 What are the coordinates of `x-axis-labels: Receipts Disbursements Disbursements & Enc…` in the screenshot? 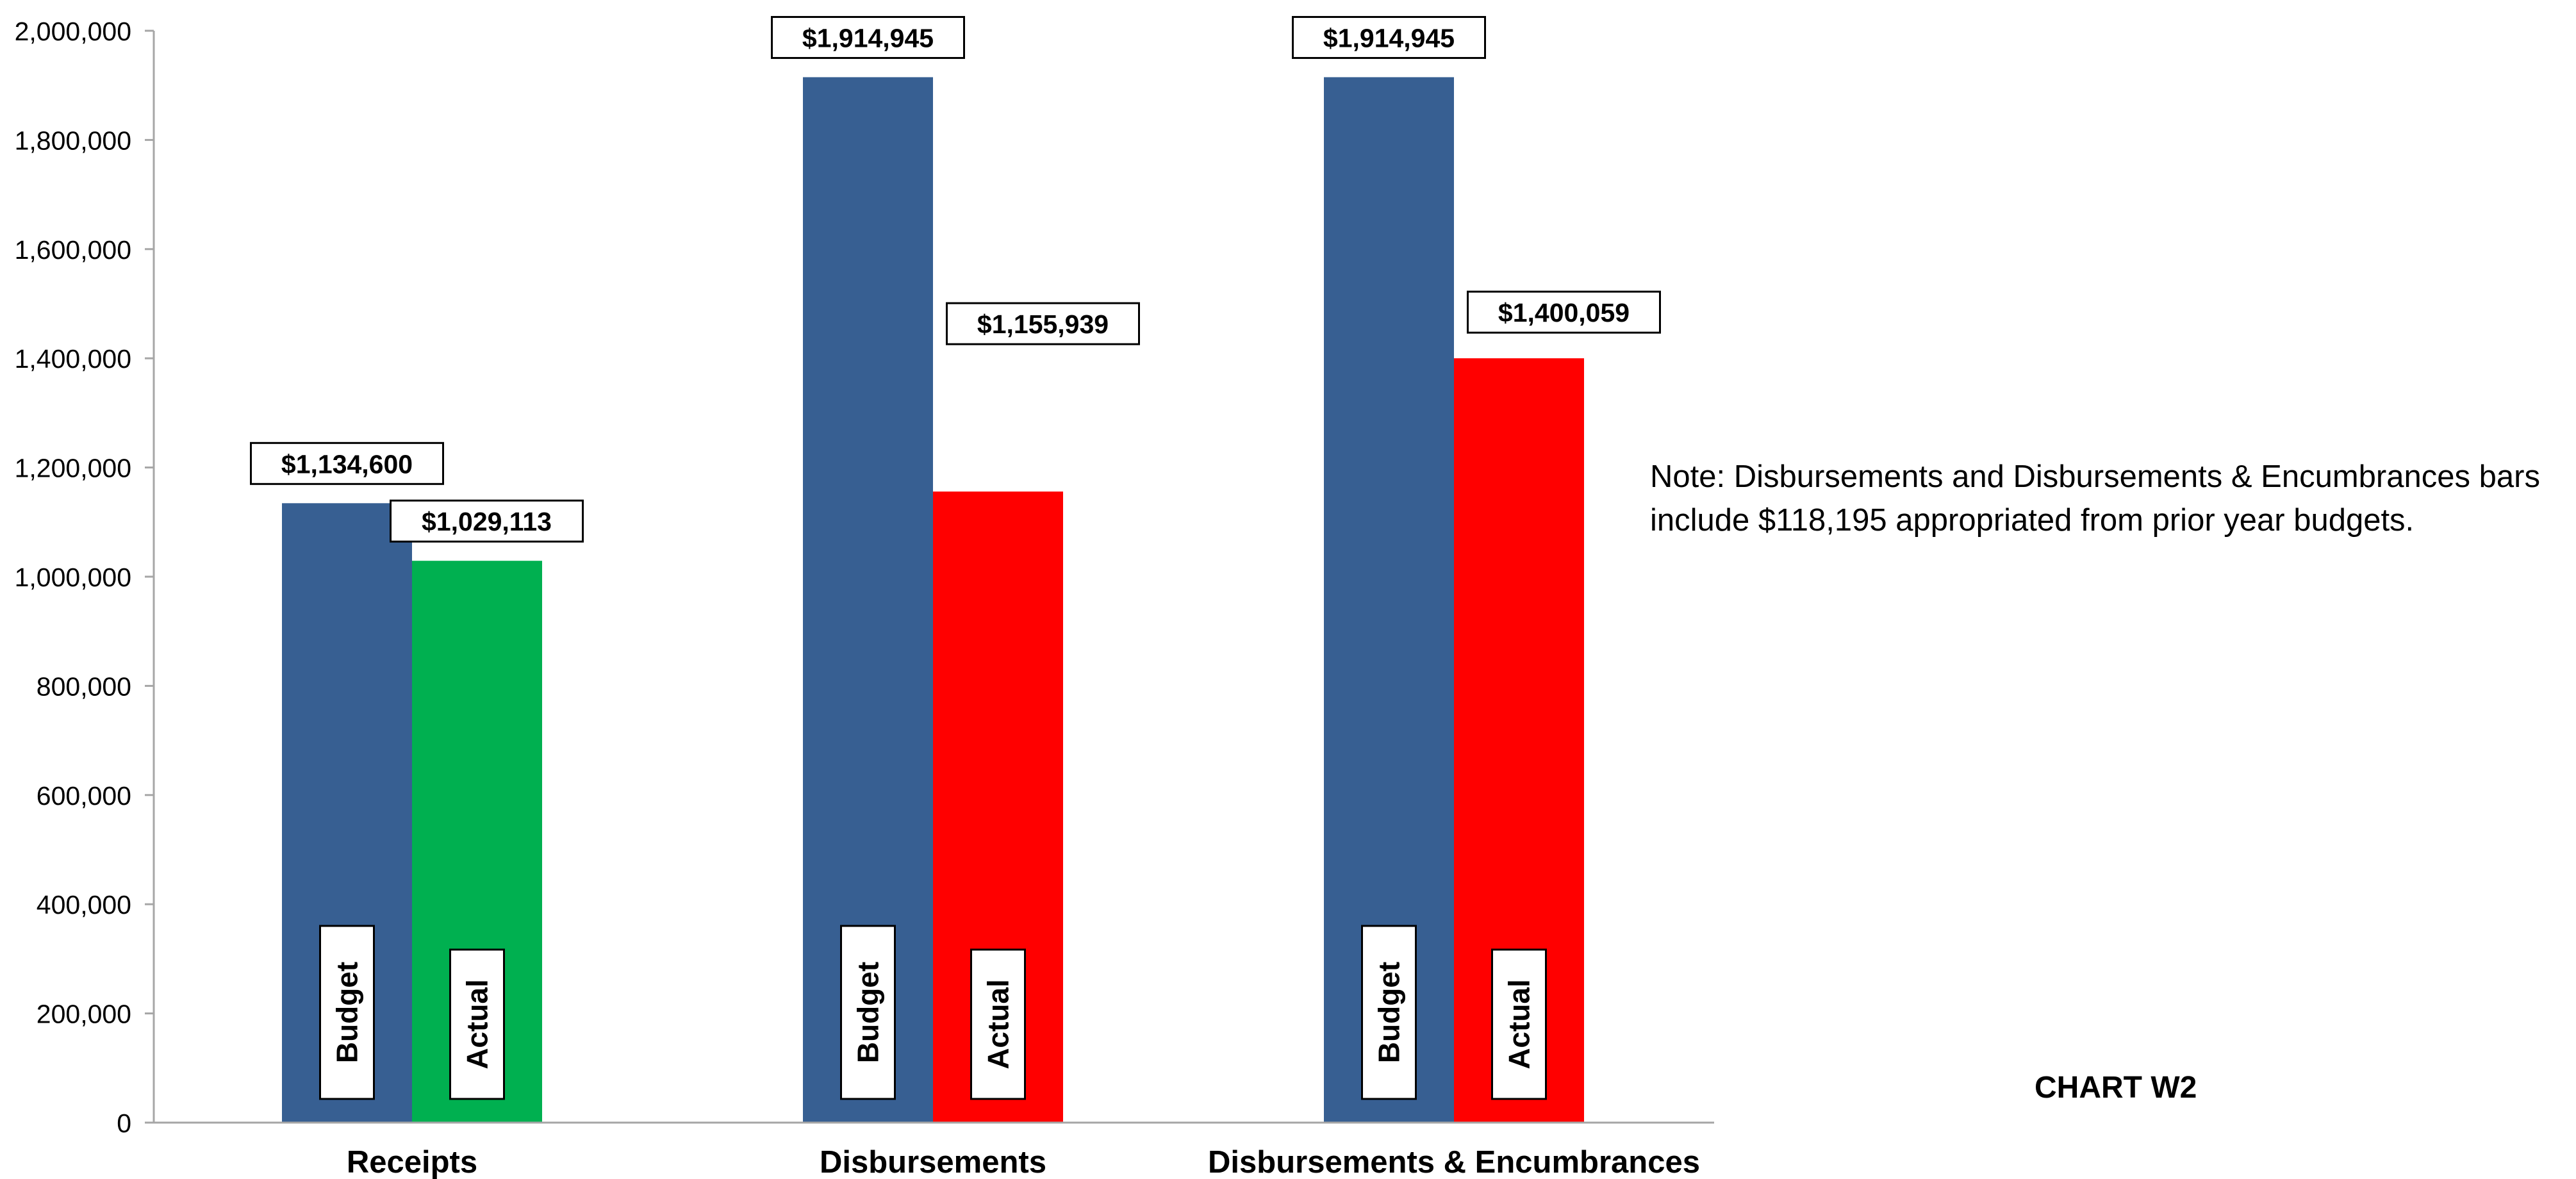 It's located at (1023, 1162).